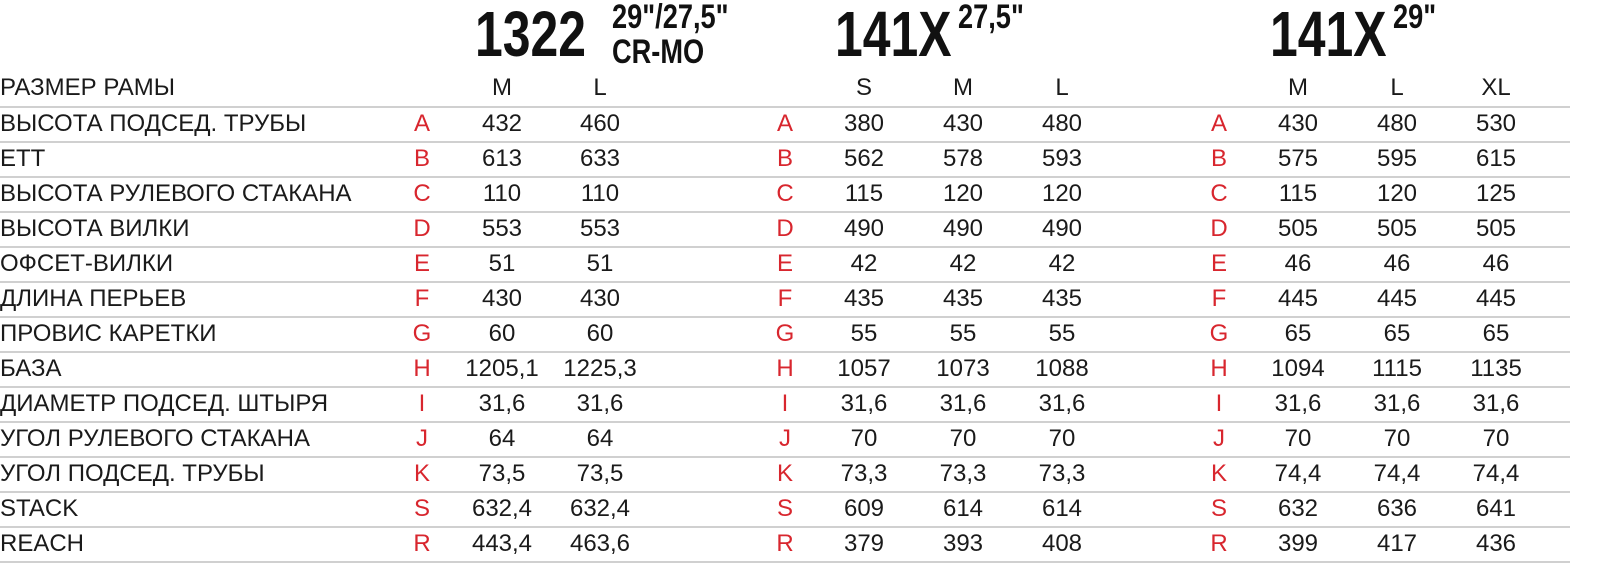  Describe the element at coordinates (1496, 508) in the screenshot. I see `cell-value: 641` at that location.